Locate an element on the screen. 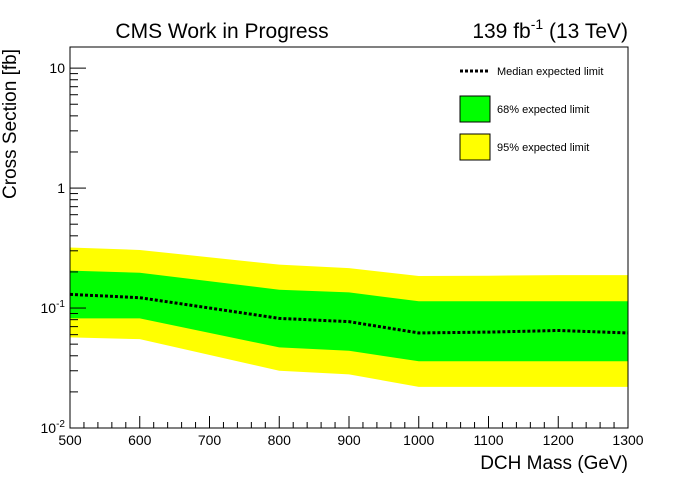  x-axis-title: DCH Mass (GeV) is located at coordinates (554, 463).